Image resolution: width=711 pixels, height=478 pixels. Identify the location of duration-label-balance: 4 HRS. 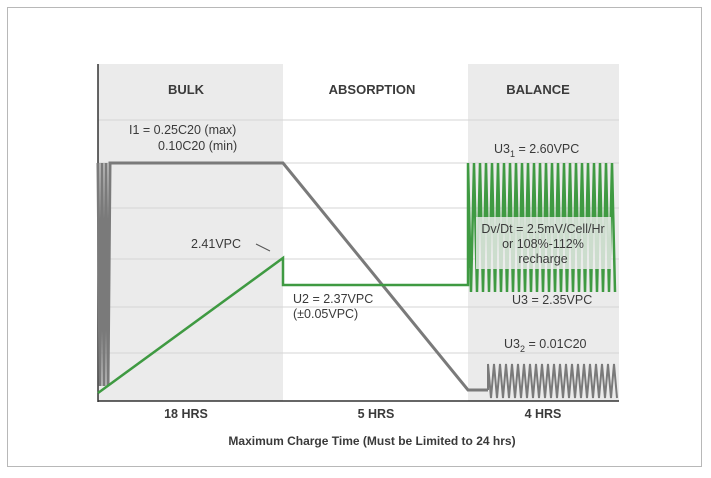
(543, 414).